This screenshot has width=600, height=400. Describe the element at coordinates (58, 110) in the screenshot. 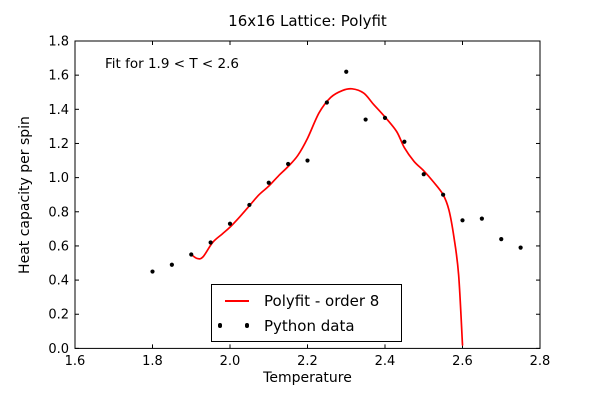

I see `y-tick-label: 1.4` at that location.